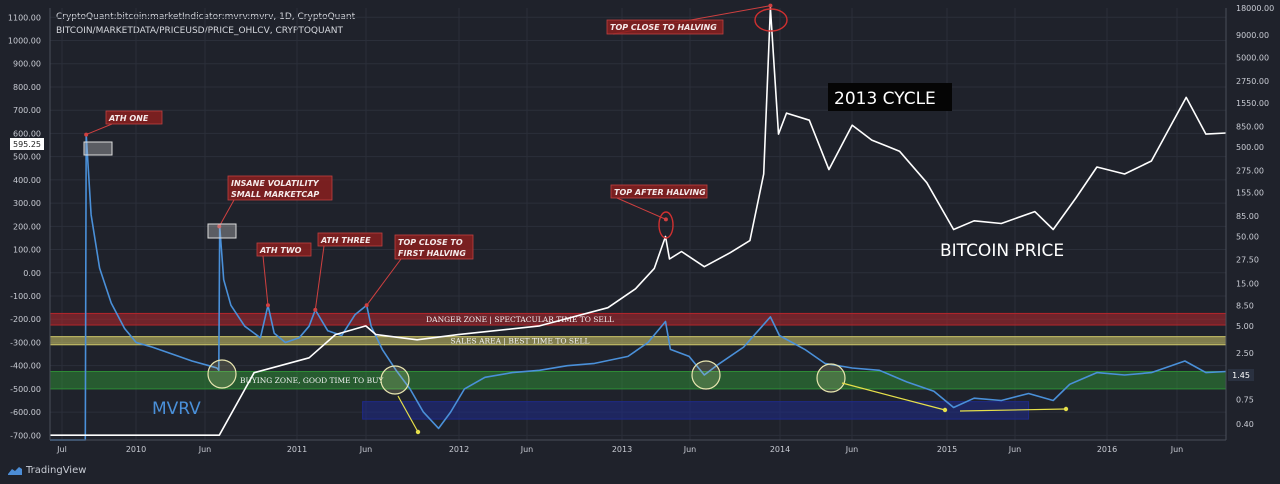 This screenshot has width=1280, height=484. Describe the element at coordinates (98, 148) in the screenshot. I see `ath-one-marker` at that location.